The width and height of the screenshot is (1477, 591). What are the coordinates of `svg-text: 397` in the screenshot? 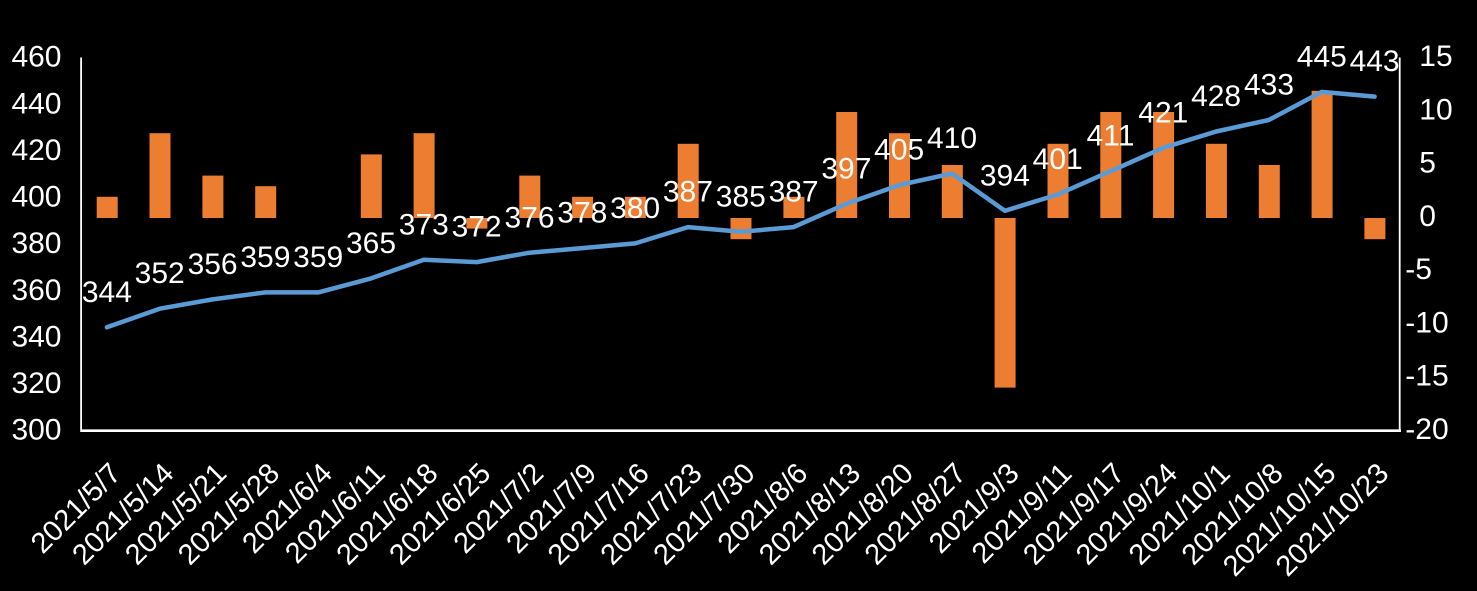 It's located at (846, 168).